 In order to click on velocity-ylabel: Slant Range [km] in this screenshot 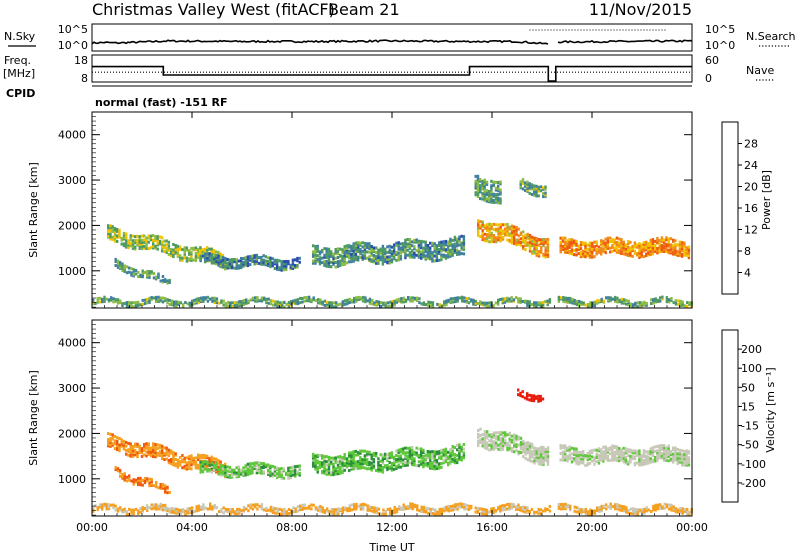, I will do `click(33, 418)`.